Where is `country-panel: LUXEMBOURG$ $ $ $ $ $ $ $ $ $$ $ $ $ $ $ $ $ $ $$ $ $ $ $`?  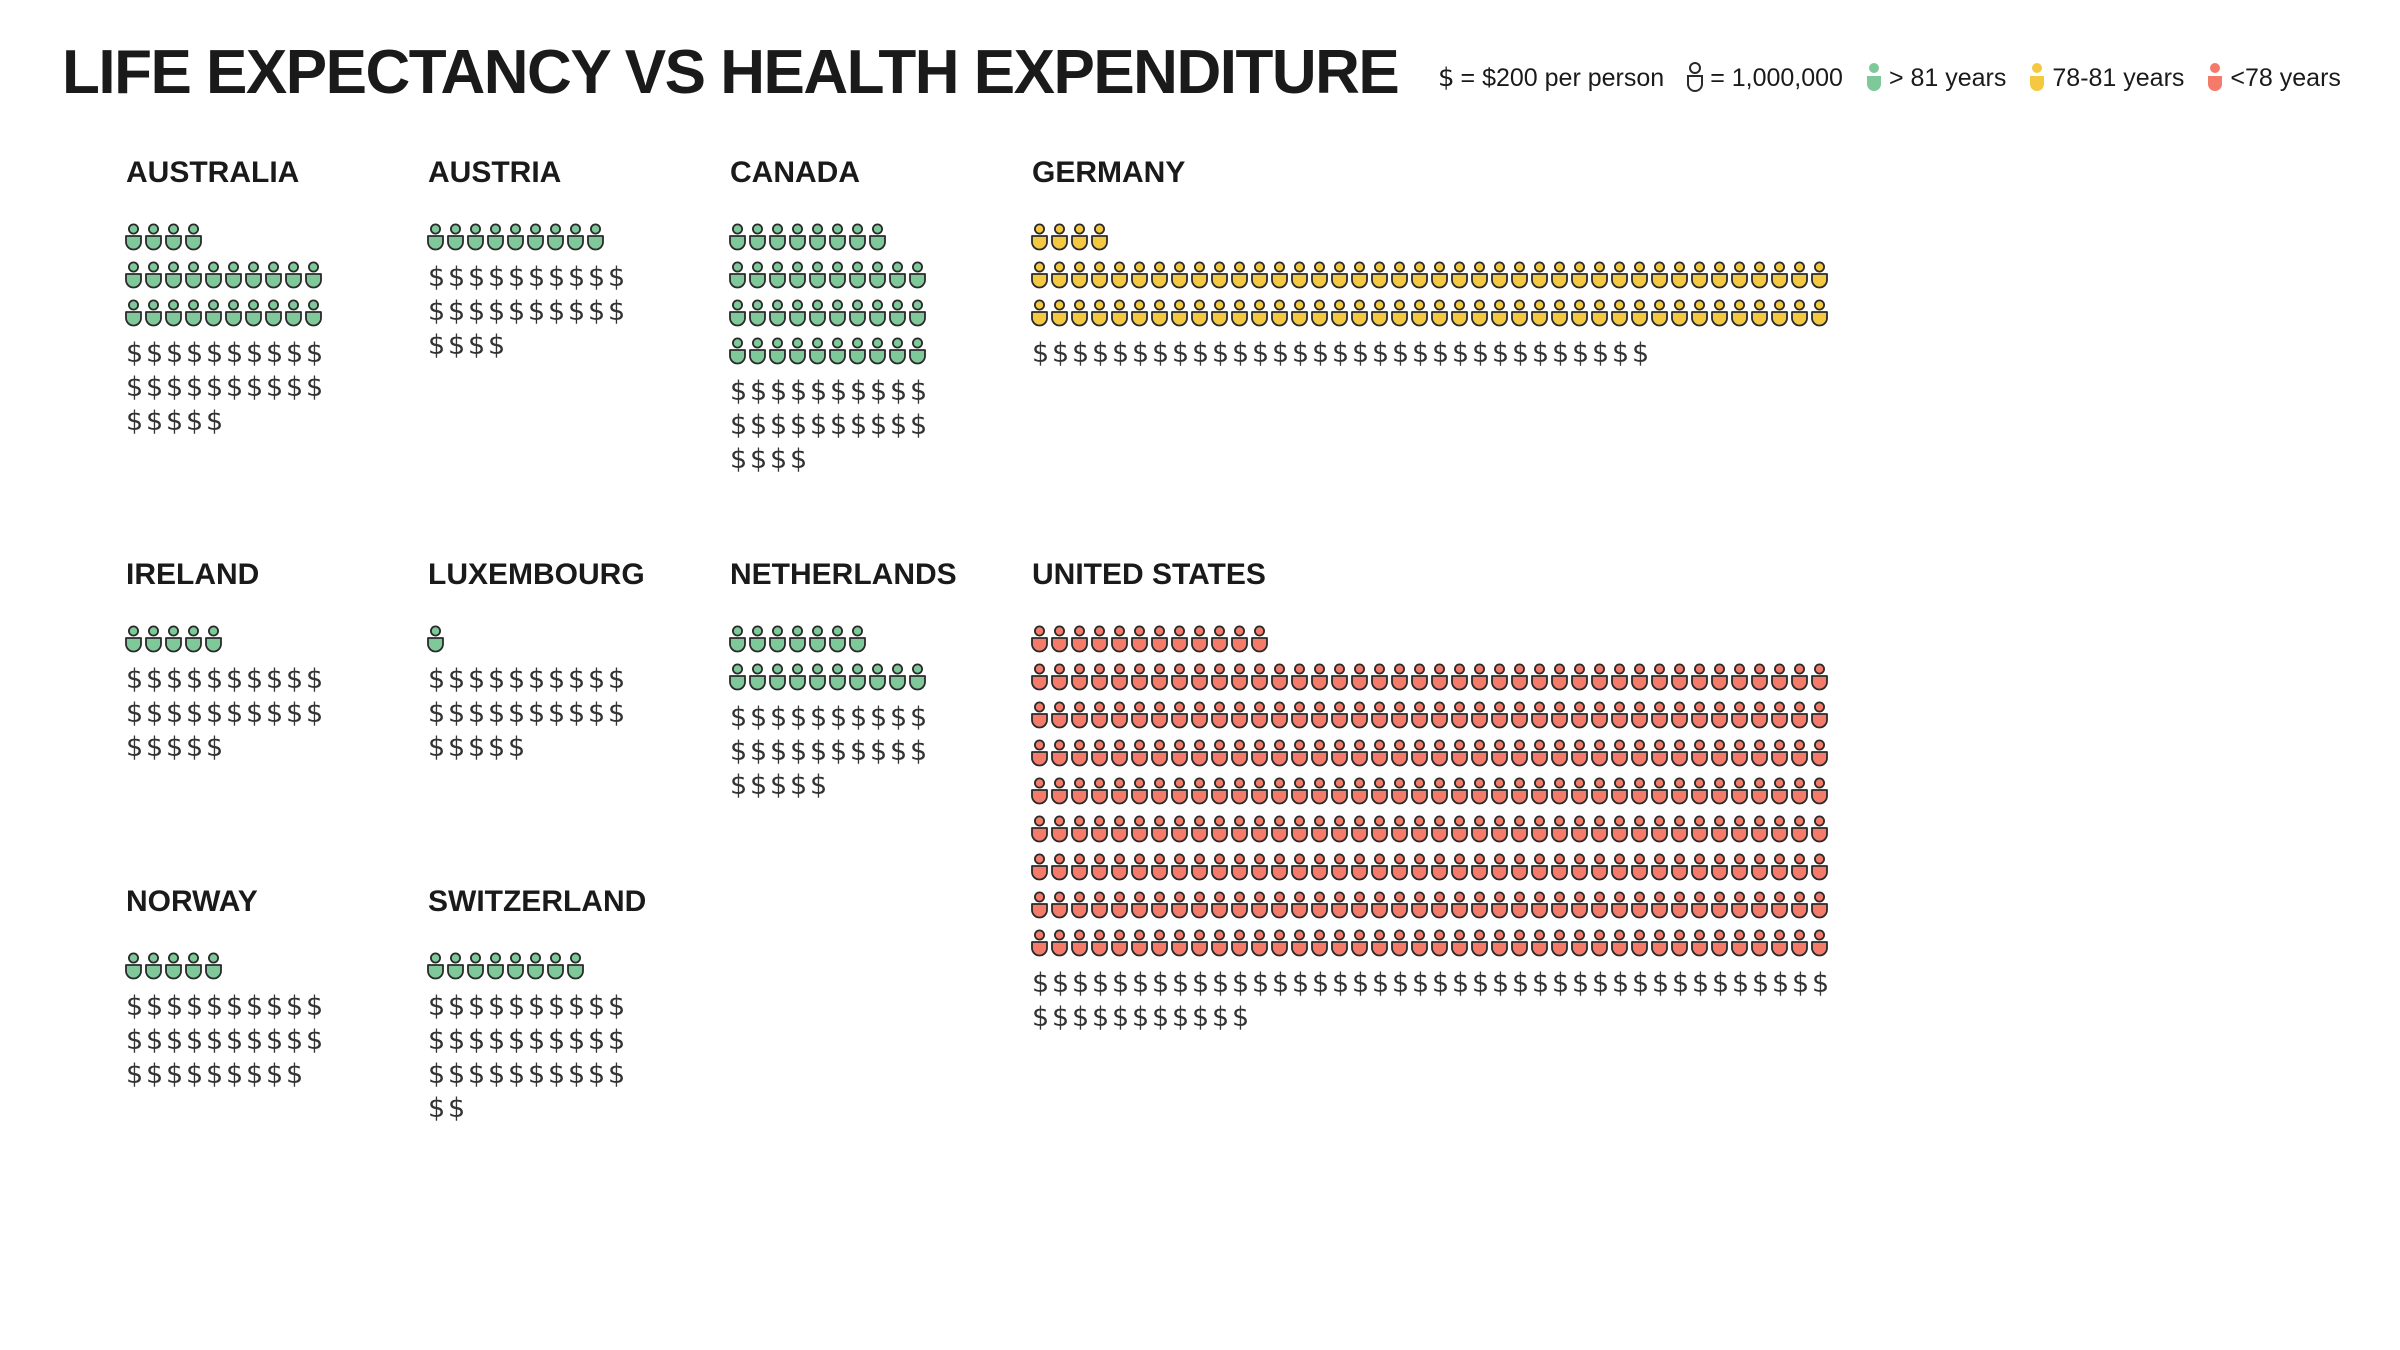 country-panel: LUXEMBOURG$ $ $ $ $ $ $ $ $ $$ $ $ $ $ $ $ $ $ $$ $ $ $ $ is located at coordinates (536, 660).